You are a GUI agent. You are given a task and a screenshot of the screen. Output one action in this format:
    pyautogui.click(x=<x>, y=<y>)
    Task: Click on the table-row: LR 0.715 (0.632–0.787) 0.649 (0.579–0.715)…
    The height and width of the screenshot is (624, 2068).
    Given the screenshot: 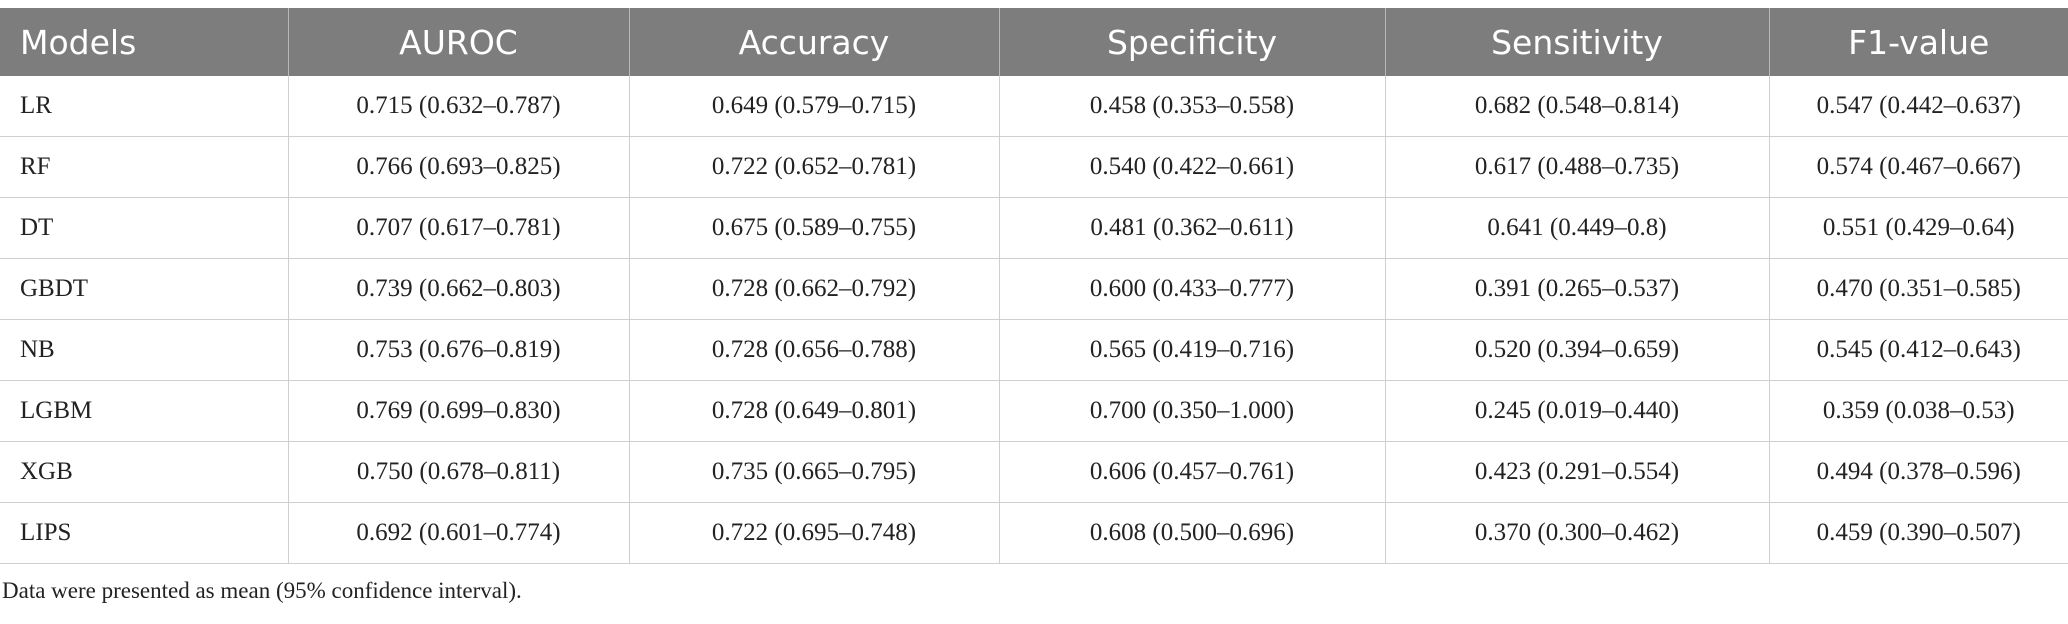 What is the action you would take?
    pyautogui.click(x=1034, y=106)
    